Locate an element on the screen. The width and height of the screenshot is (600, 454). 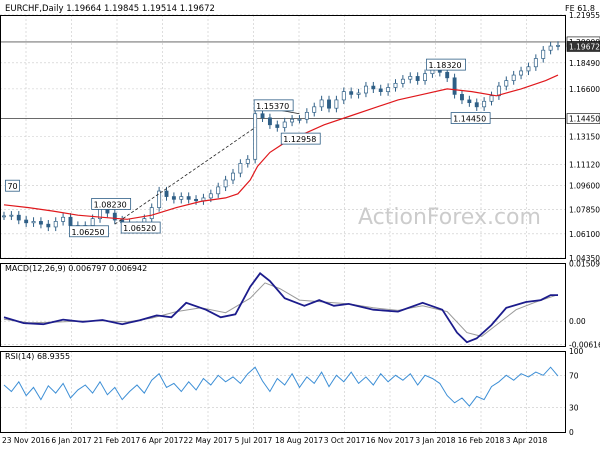
price-y-tick: 1.16600 is located at coordinates (584, 89).